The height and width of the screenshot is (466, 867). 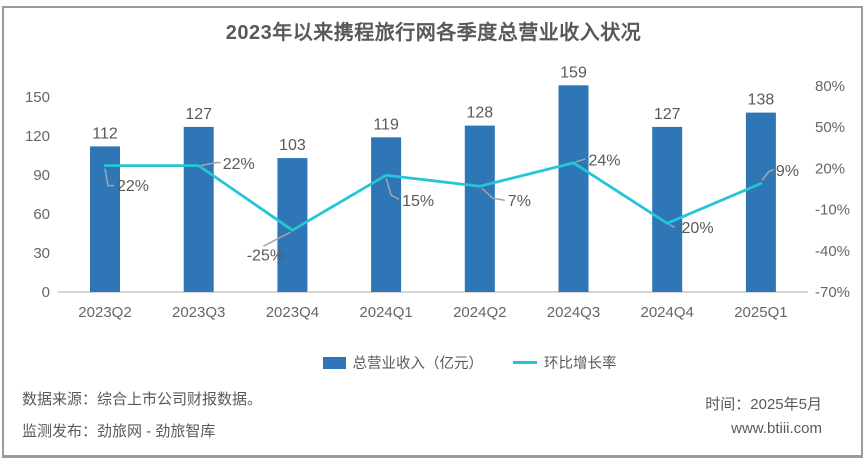 I want to click on legend-line-label: 环比增长率, so click(x=580, y=364).